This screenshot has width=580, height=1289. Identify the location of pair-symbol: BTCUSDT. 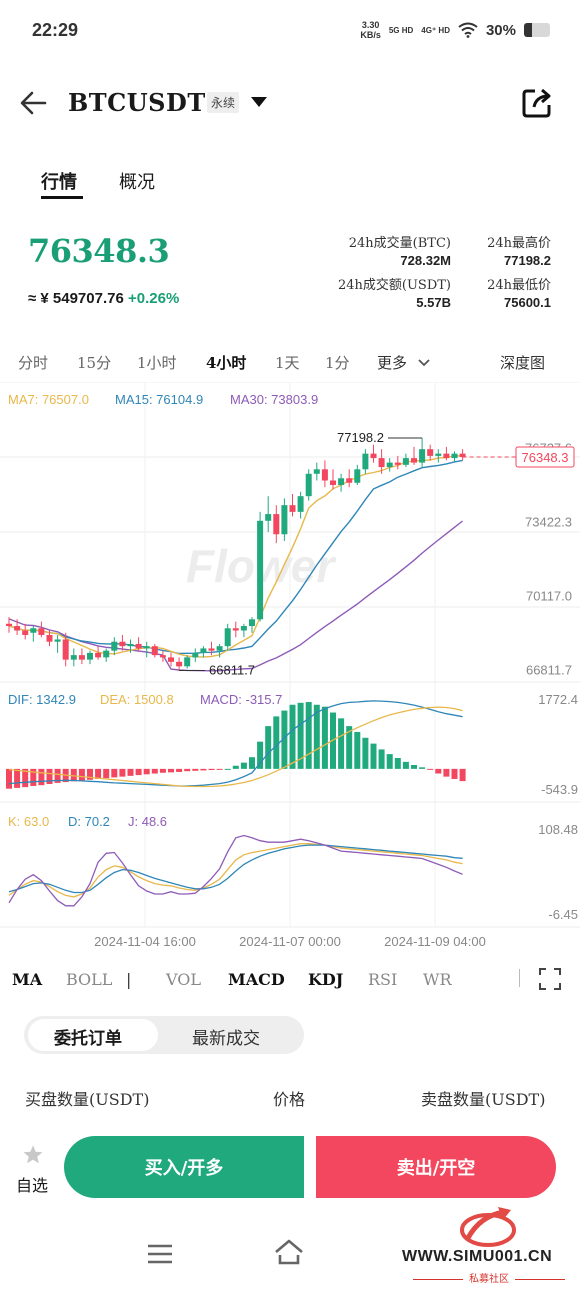
(137, 102).